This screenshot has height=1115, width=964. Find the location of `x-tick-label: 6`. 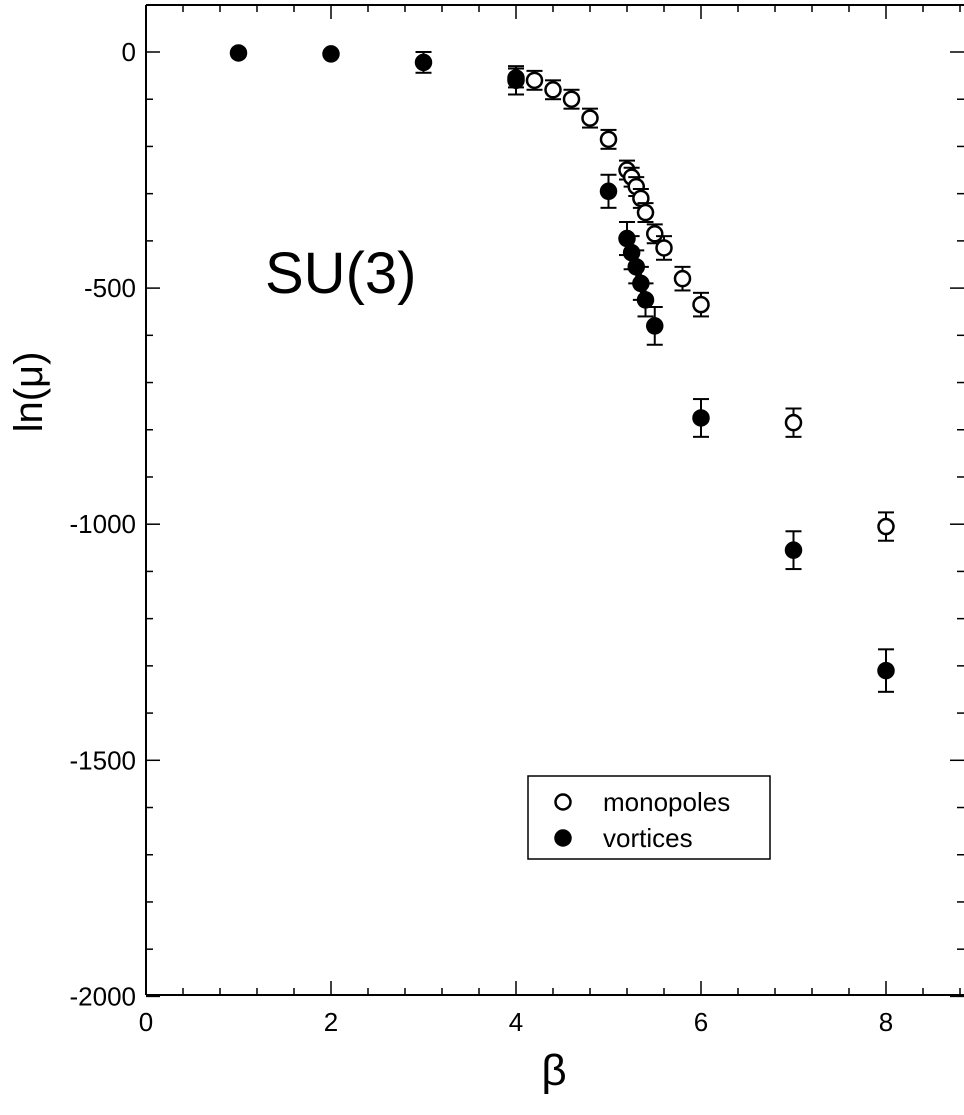

x-tick-label: 6 is located at coordinates (701, 1022).